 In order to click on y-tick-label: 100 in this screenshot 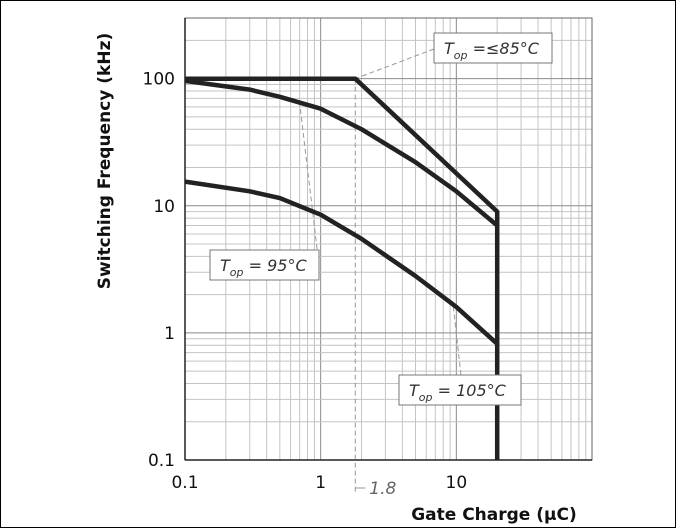, I will do `click(159, 80)`.